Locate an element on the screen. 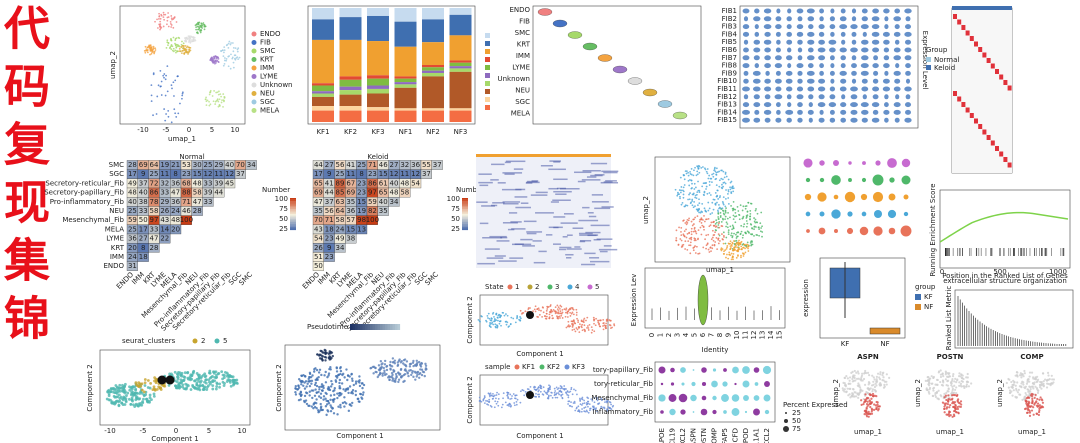  panel-title: COMP is located at coordinates (1031, 357).